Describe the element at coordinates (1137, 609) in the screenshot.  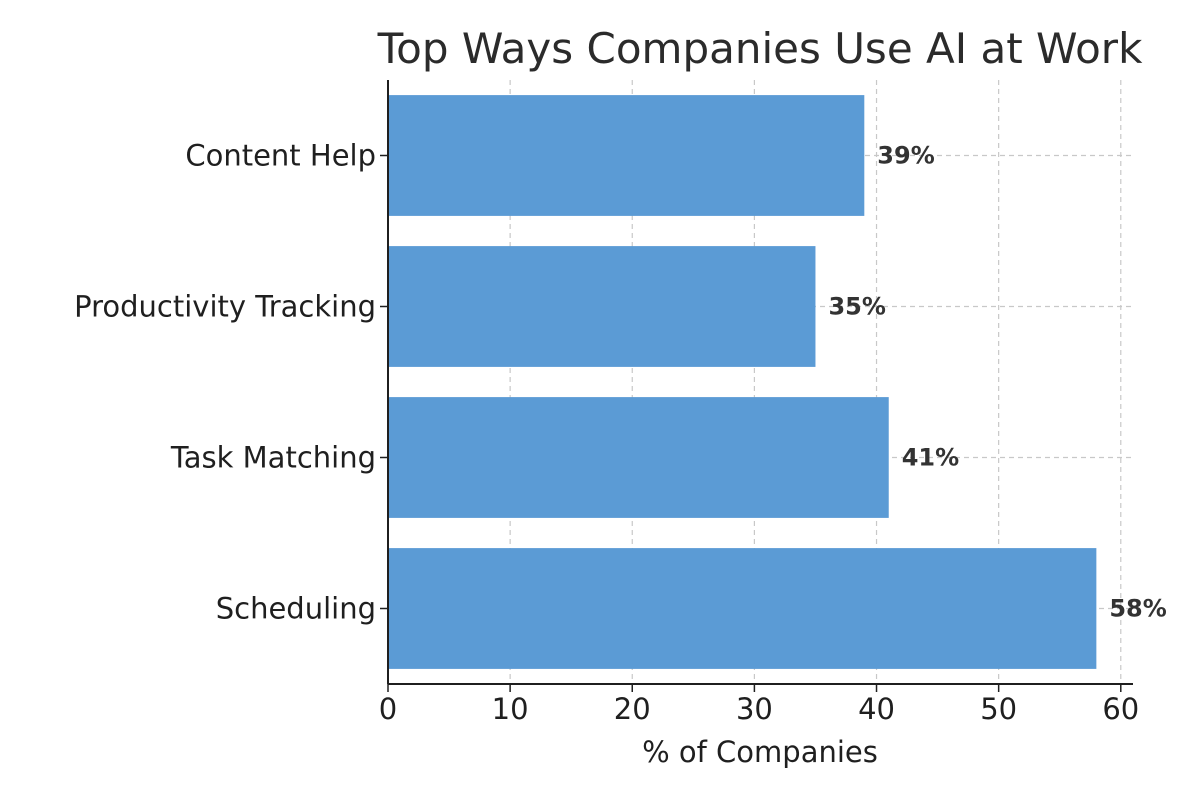
I see `data-label: 58%` at that location.